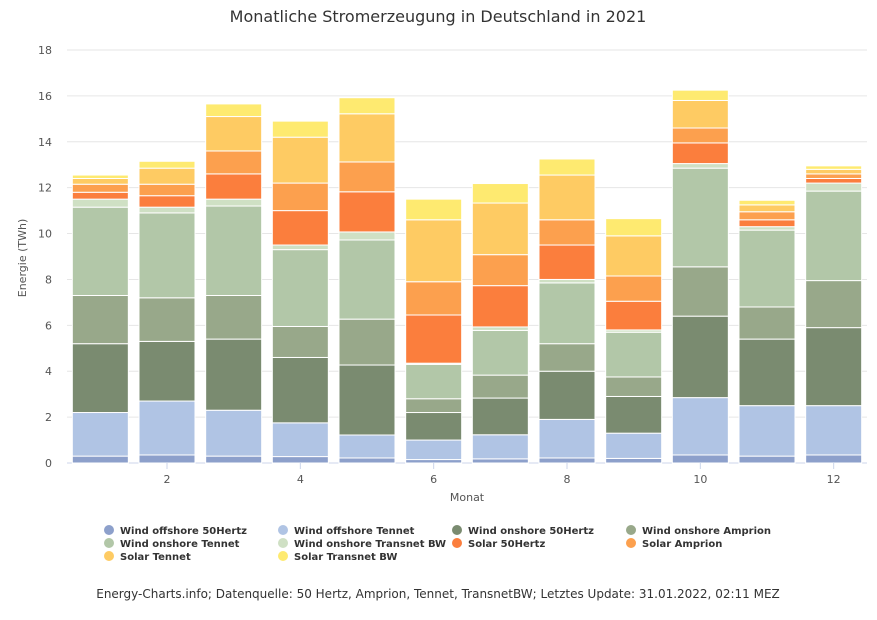 This screenshot has height=620, width=877. I want to click on legend-item: Wind offshore Tennet, so click(346, 531).